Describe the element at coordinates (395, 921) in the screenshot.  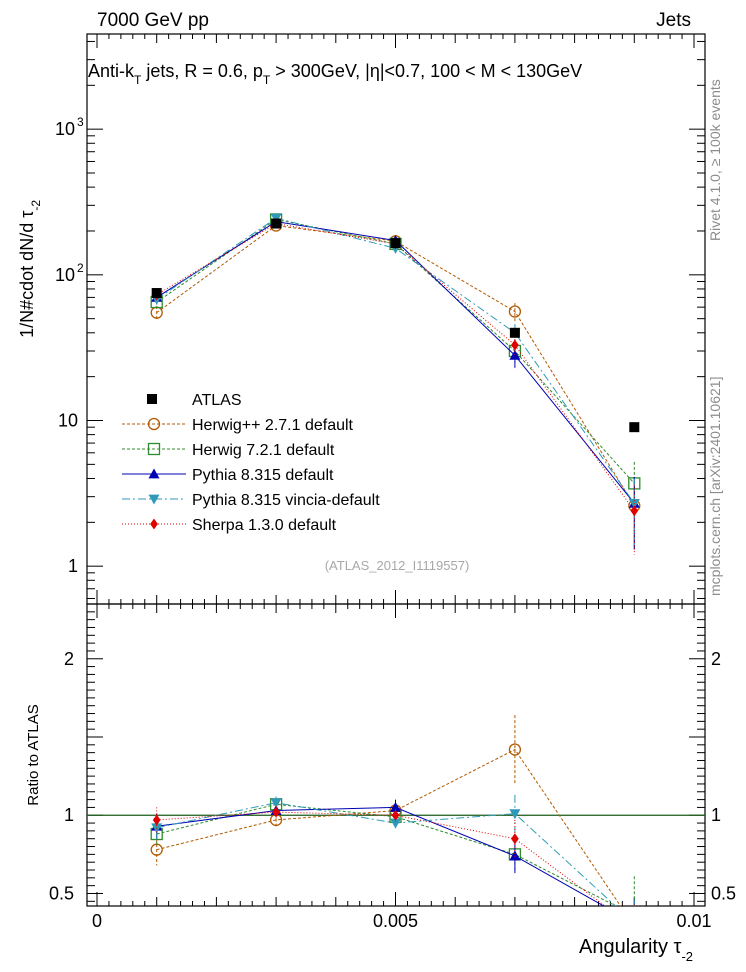
I see `x-tick-label: 0.005` at that location.